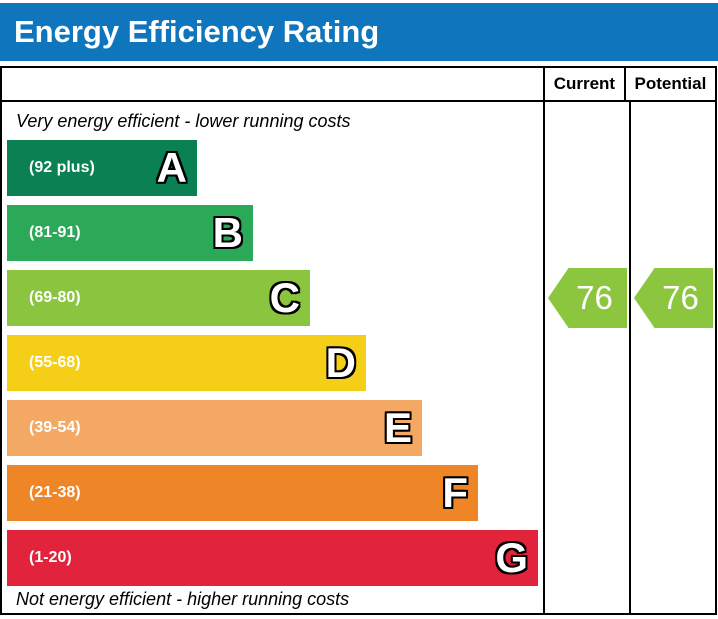  I want to click on current-column: 76, so click(586, 357).